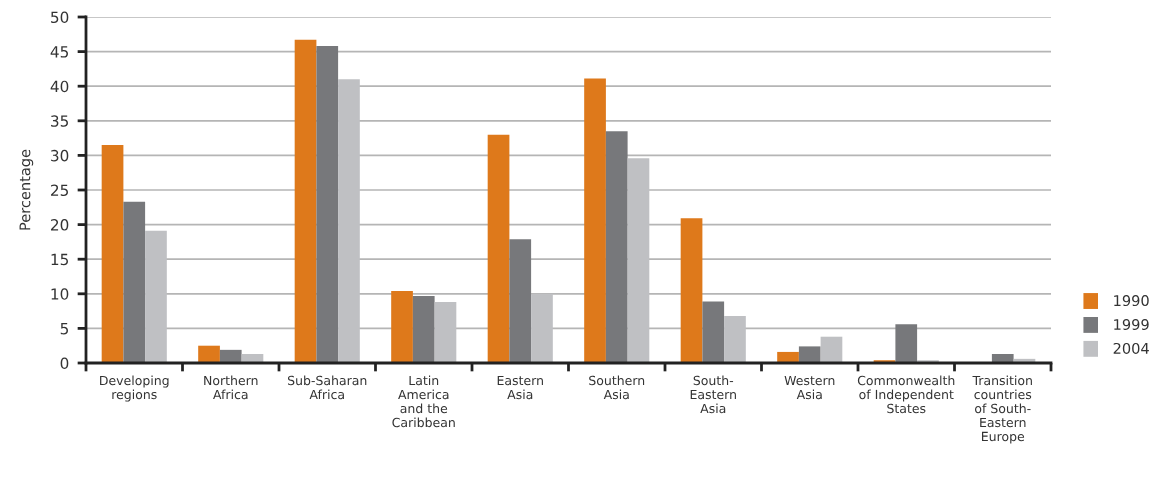 The height and width of the screenshot is (482, 1156). What do you see at coordinates (906, 394) in the screenshot?
I see `x-tick-label: Commonwealth of Independent States` at bounding box center [906, 394].